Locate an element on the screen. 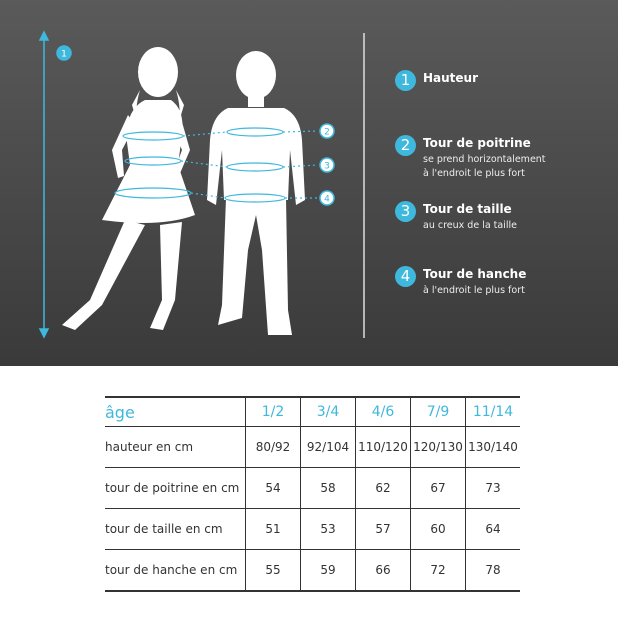 The height and width of the screenshot is (632, 618). table-cell: 60 is located at coordinates (438, 529).